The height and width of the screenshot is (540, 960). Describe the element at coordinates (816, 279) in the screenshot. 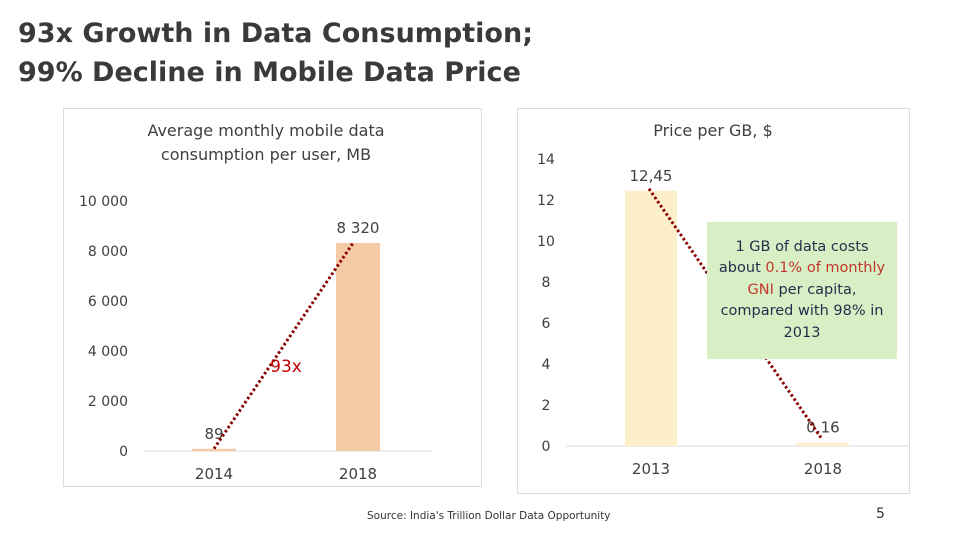

I see `callout-highlight: 0.1% of monthly GNI` at that location.